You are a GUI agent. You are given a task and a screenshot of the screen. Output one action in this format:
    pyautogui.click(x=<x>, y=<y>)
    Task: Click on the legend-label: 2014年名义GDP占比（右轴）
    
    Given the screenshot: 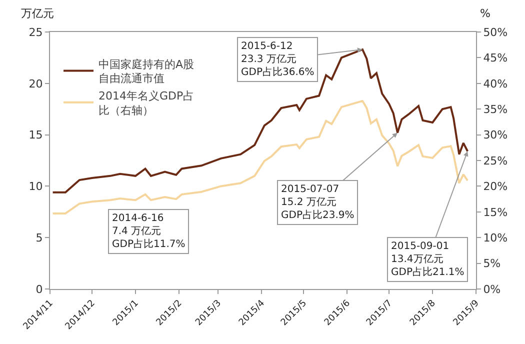 What is the action you would take?
    pyautogui.click(x=146, y=103)
    